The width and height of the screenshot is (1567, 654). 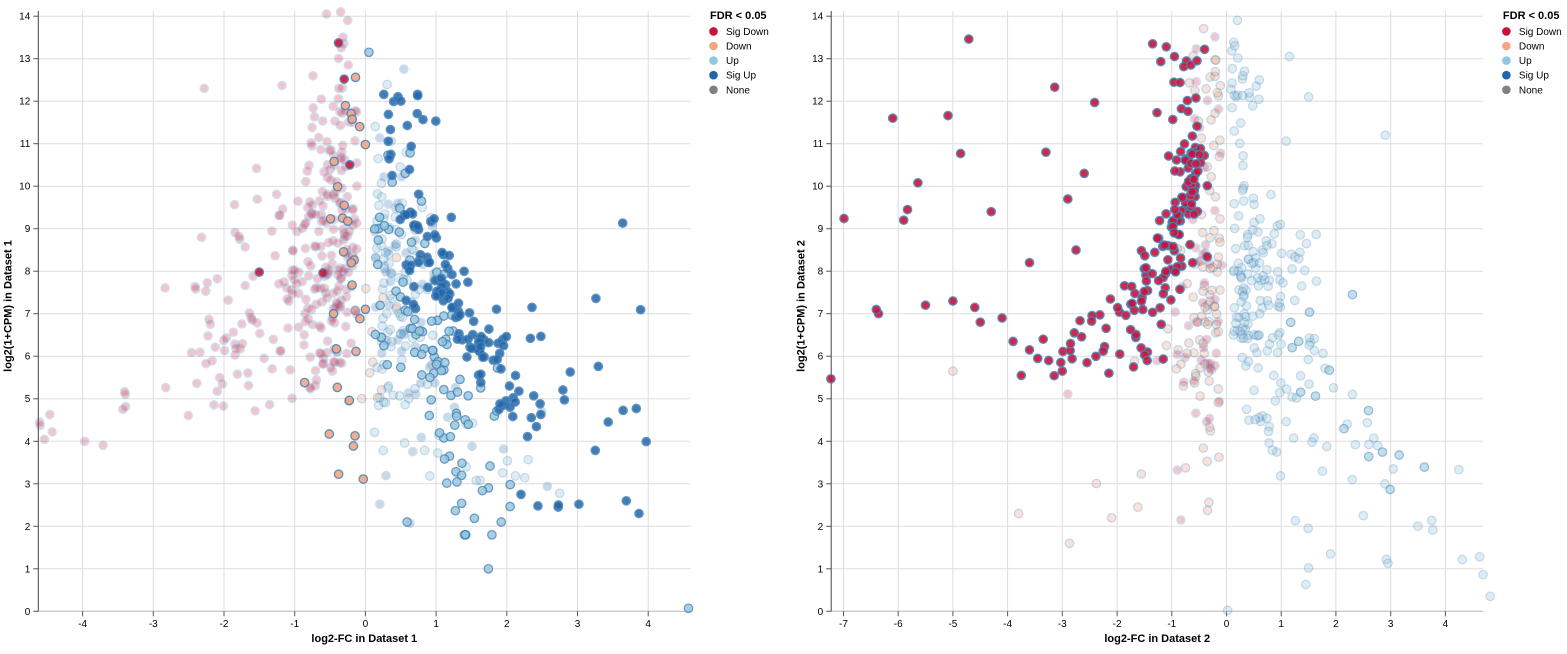 What do you see at coordinates (1157, 639) in the screenshot?
I see `svg-text: log2-FC in Dataset 2` at bounding box center [1157, 639].